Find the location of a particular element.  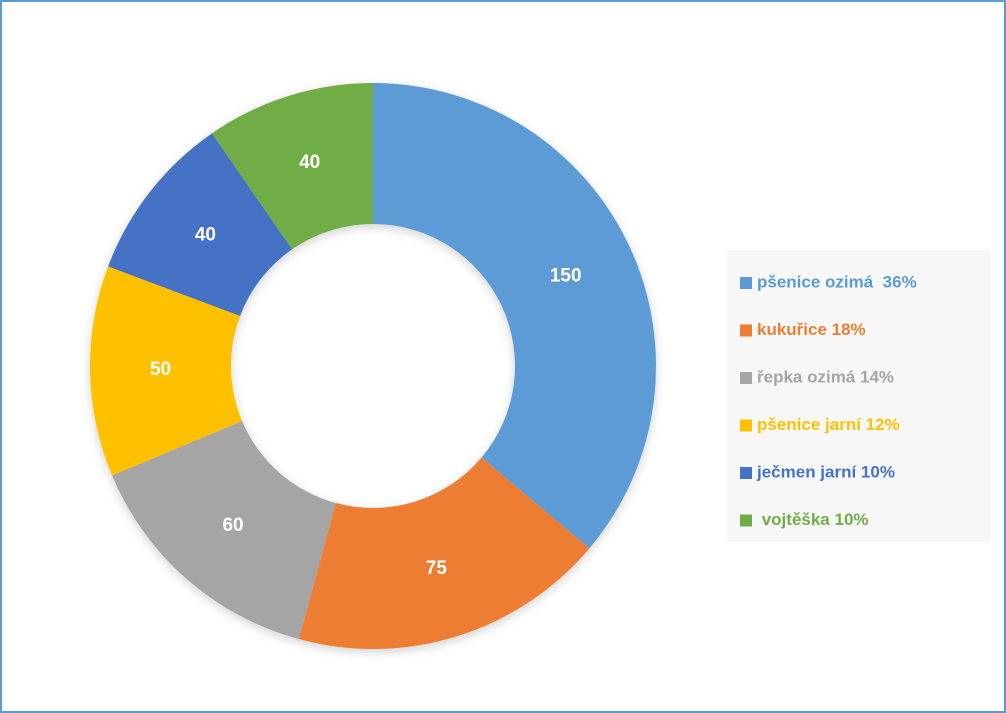

legend-label: ječmen jarní 10% is located at coordinates (825, 471).